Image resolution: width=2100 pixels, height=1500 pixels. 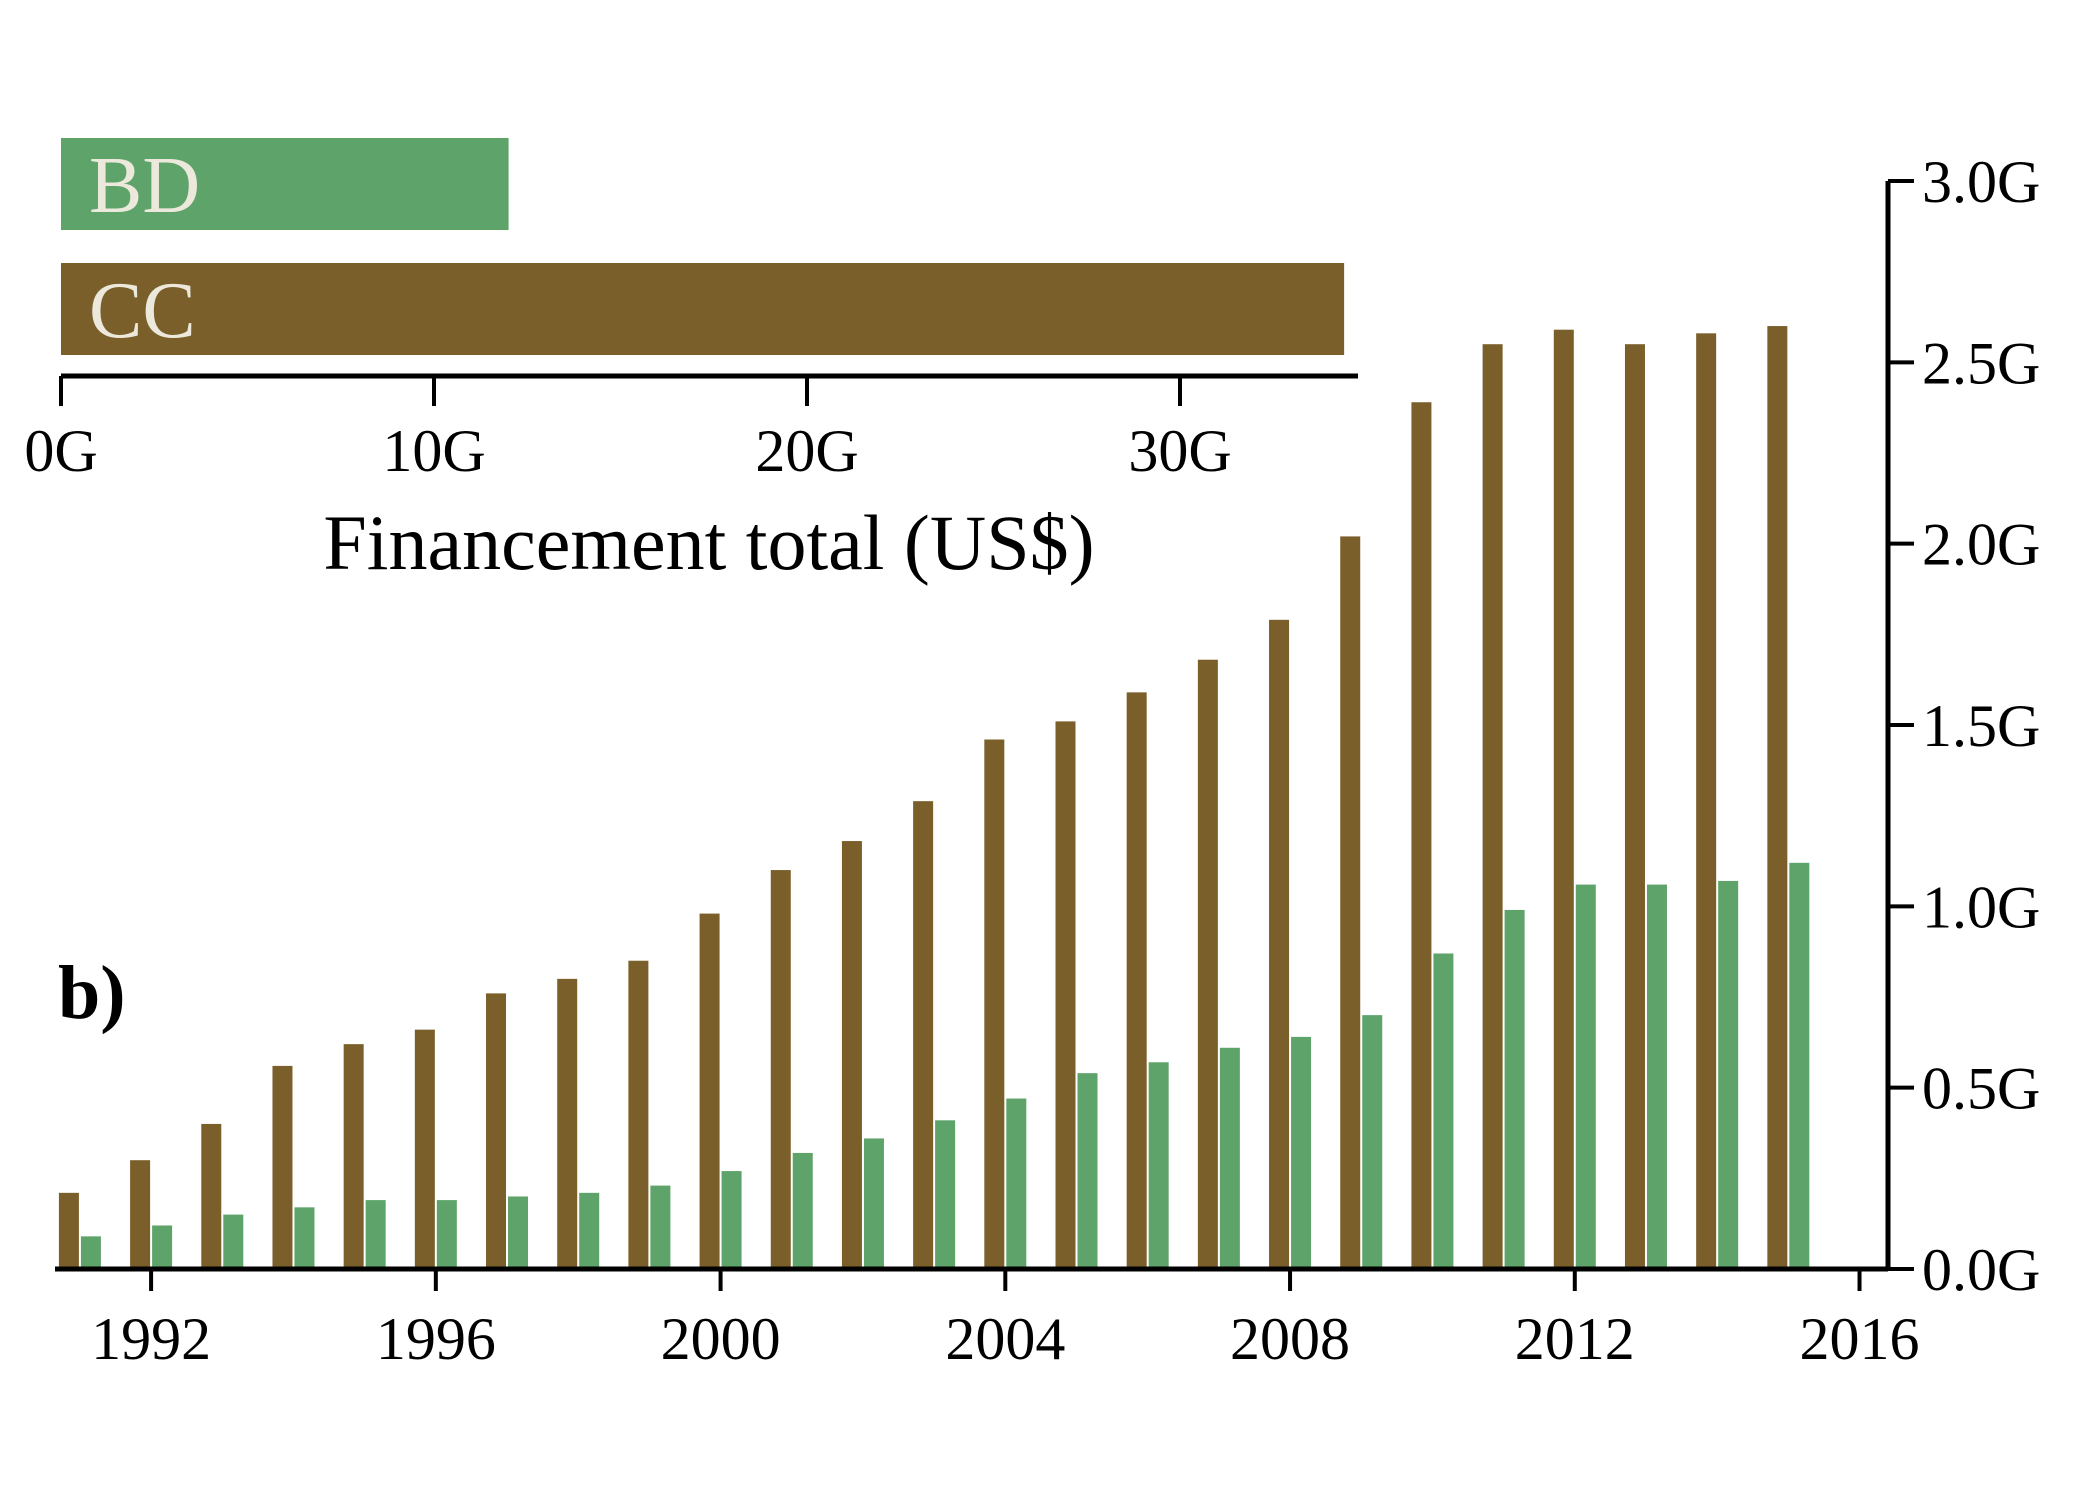 What do you see at coordinates (1575, 1339) in the screenshot?
I see `x-tick-label-2012: 2012` at bounding box center [1575, 1339].